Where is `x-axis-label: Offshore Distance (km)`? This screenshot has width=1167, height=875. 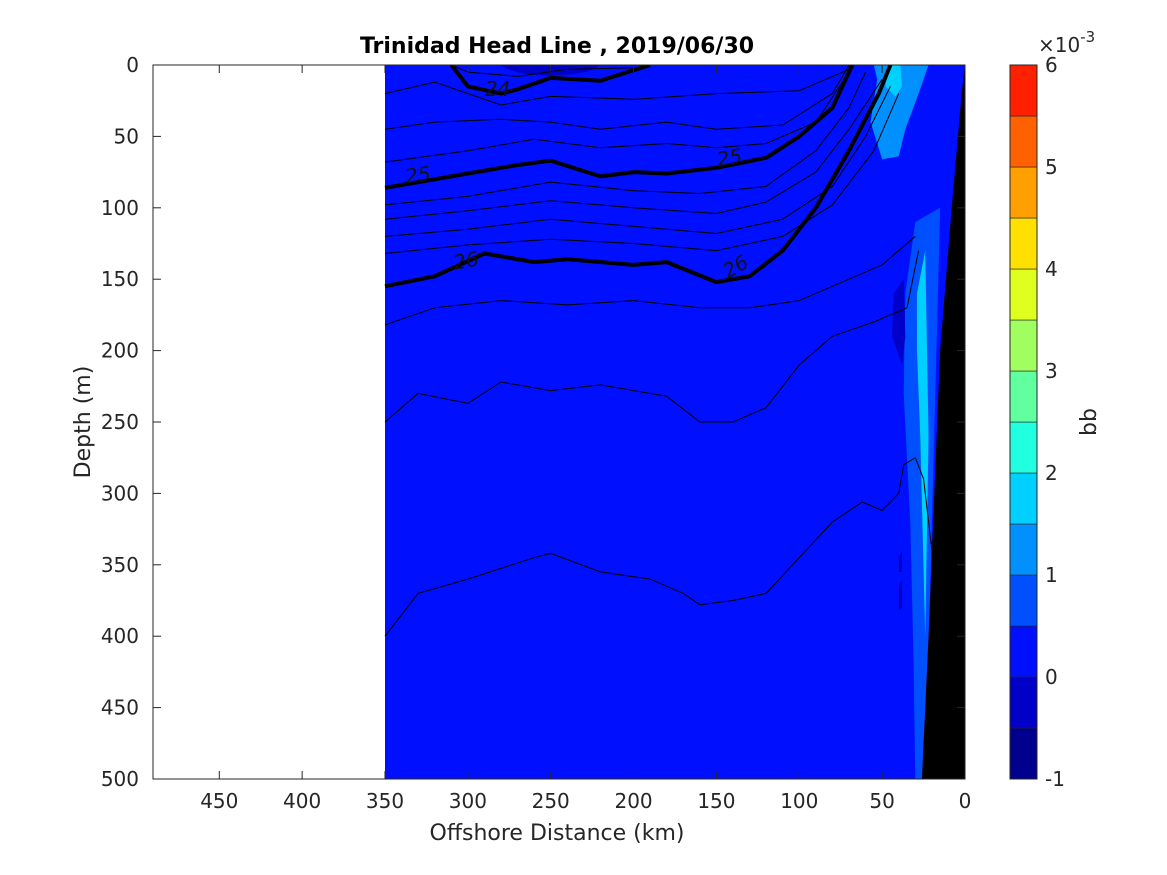
x-axis-label: Offshore Distance (km) is located at coordinates (557, 833).